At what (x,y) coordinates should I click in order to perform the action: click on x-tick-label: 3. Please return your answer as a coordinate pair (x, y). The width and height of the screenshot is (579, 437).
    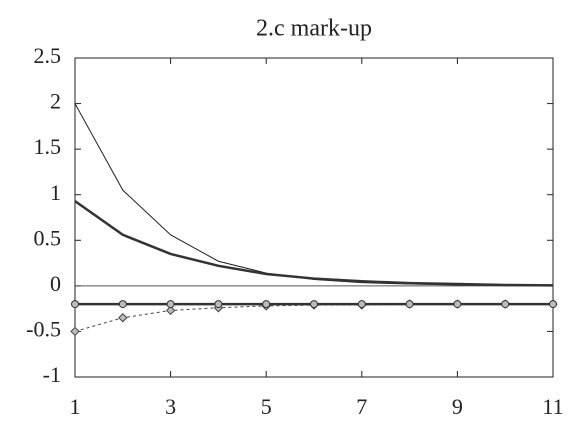
    Looking at the image, I should click on (170, 406).